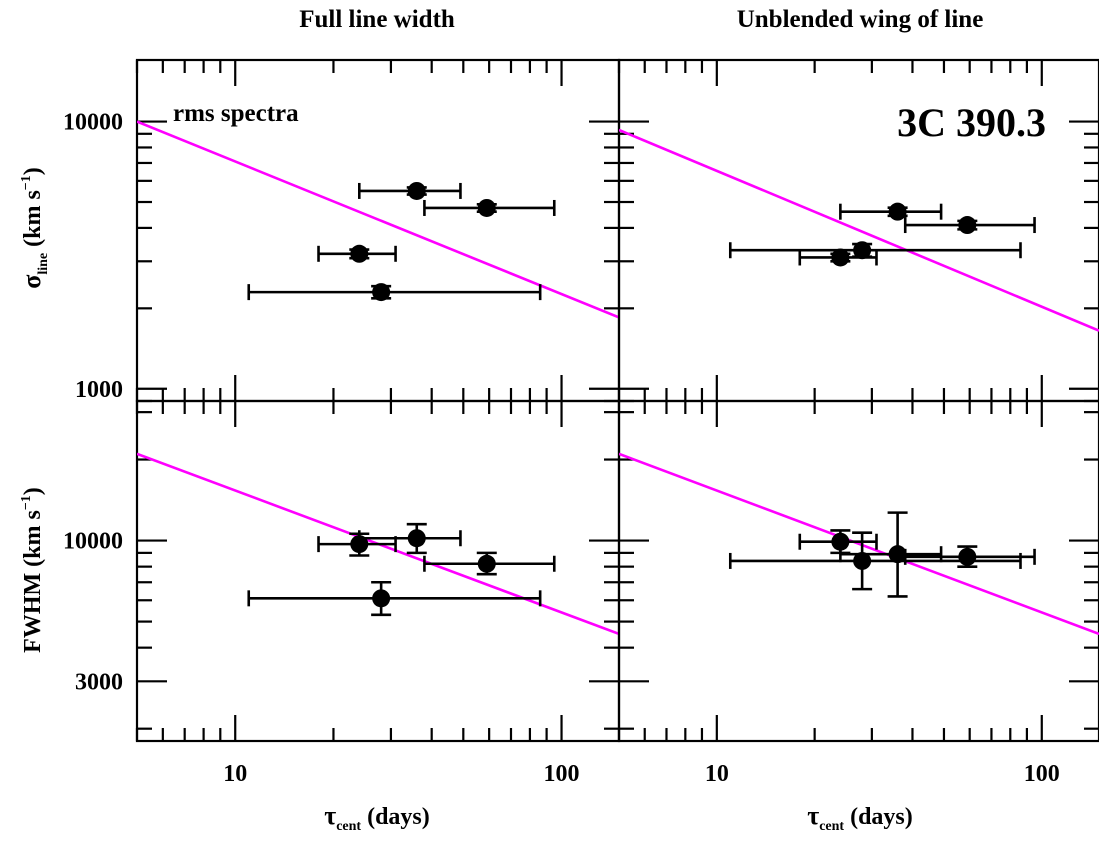  Describe the element at coordinates (26, 182) in the screenshot. I see `ylabel-top-sup: −1` at that location.